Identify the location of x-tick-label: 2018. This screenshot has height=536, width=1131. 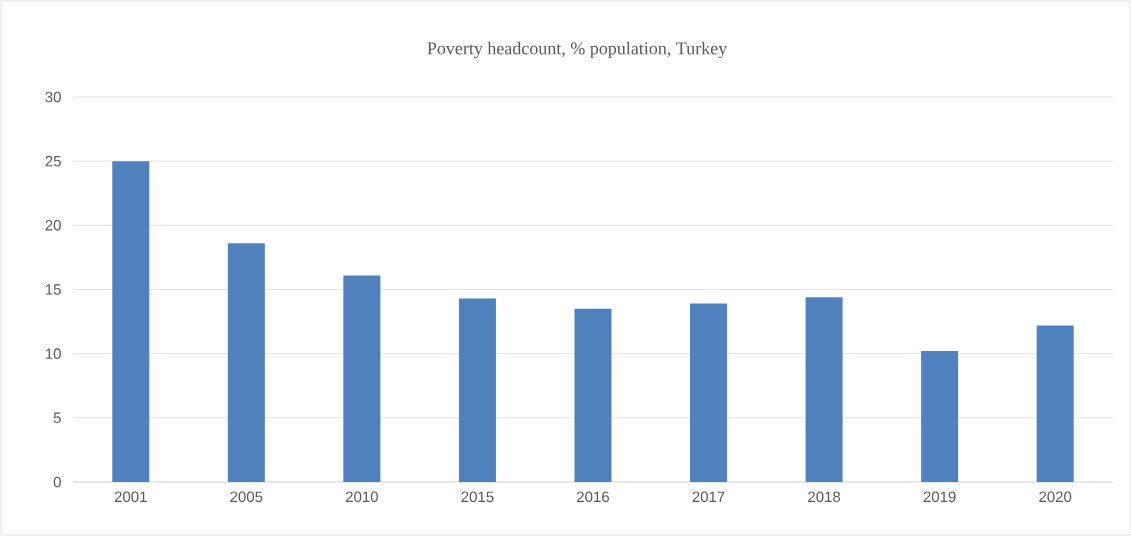
(824, 497).